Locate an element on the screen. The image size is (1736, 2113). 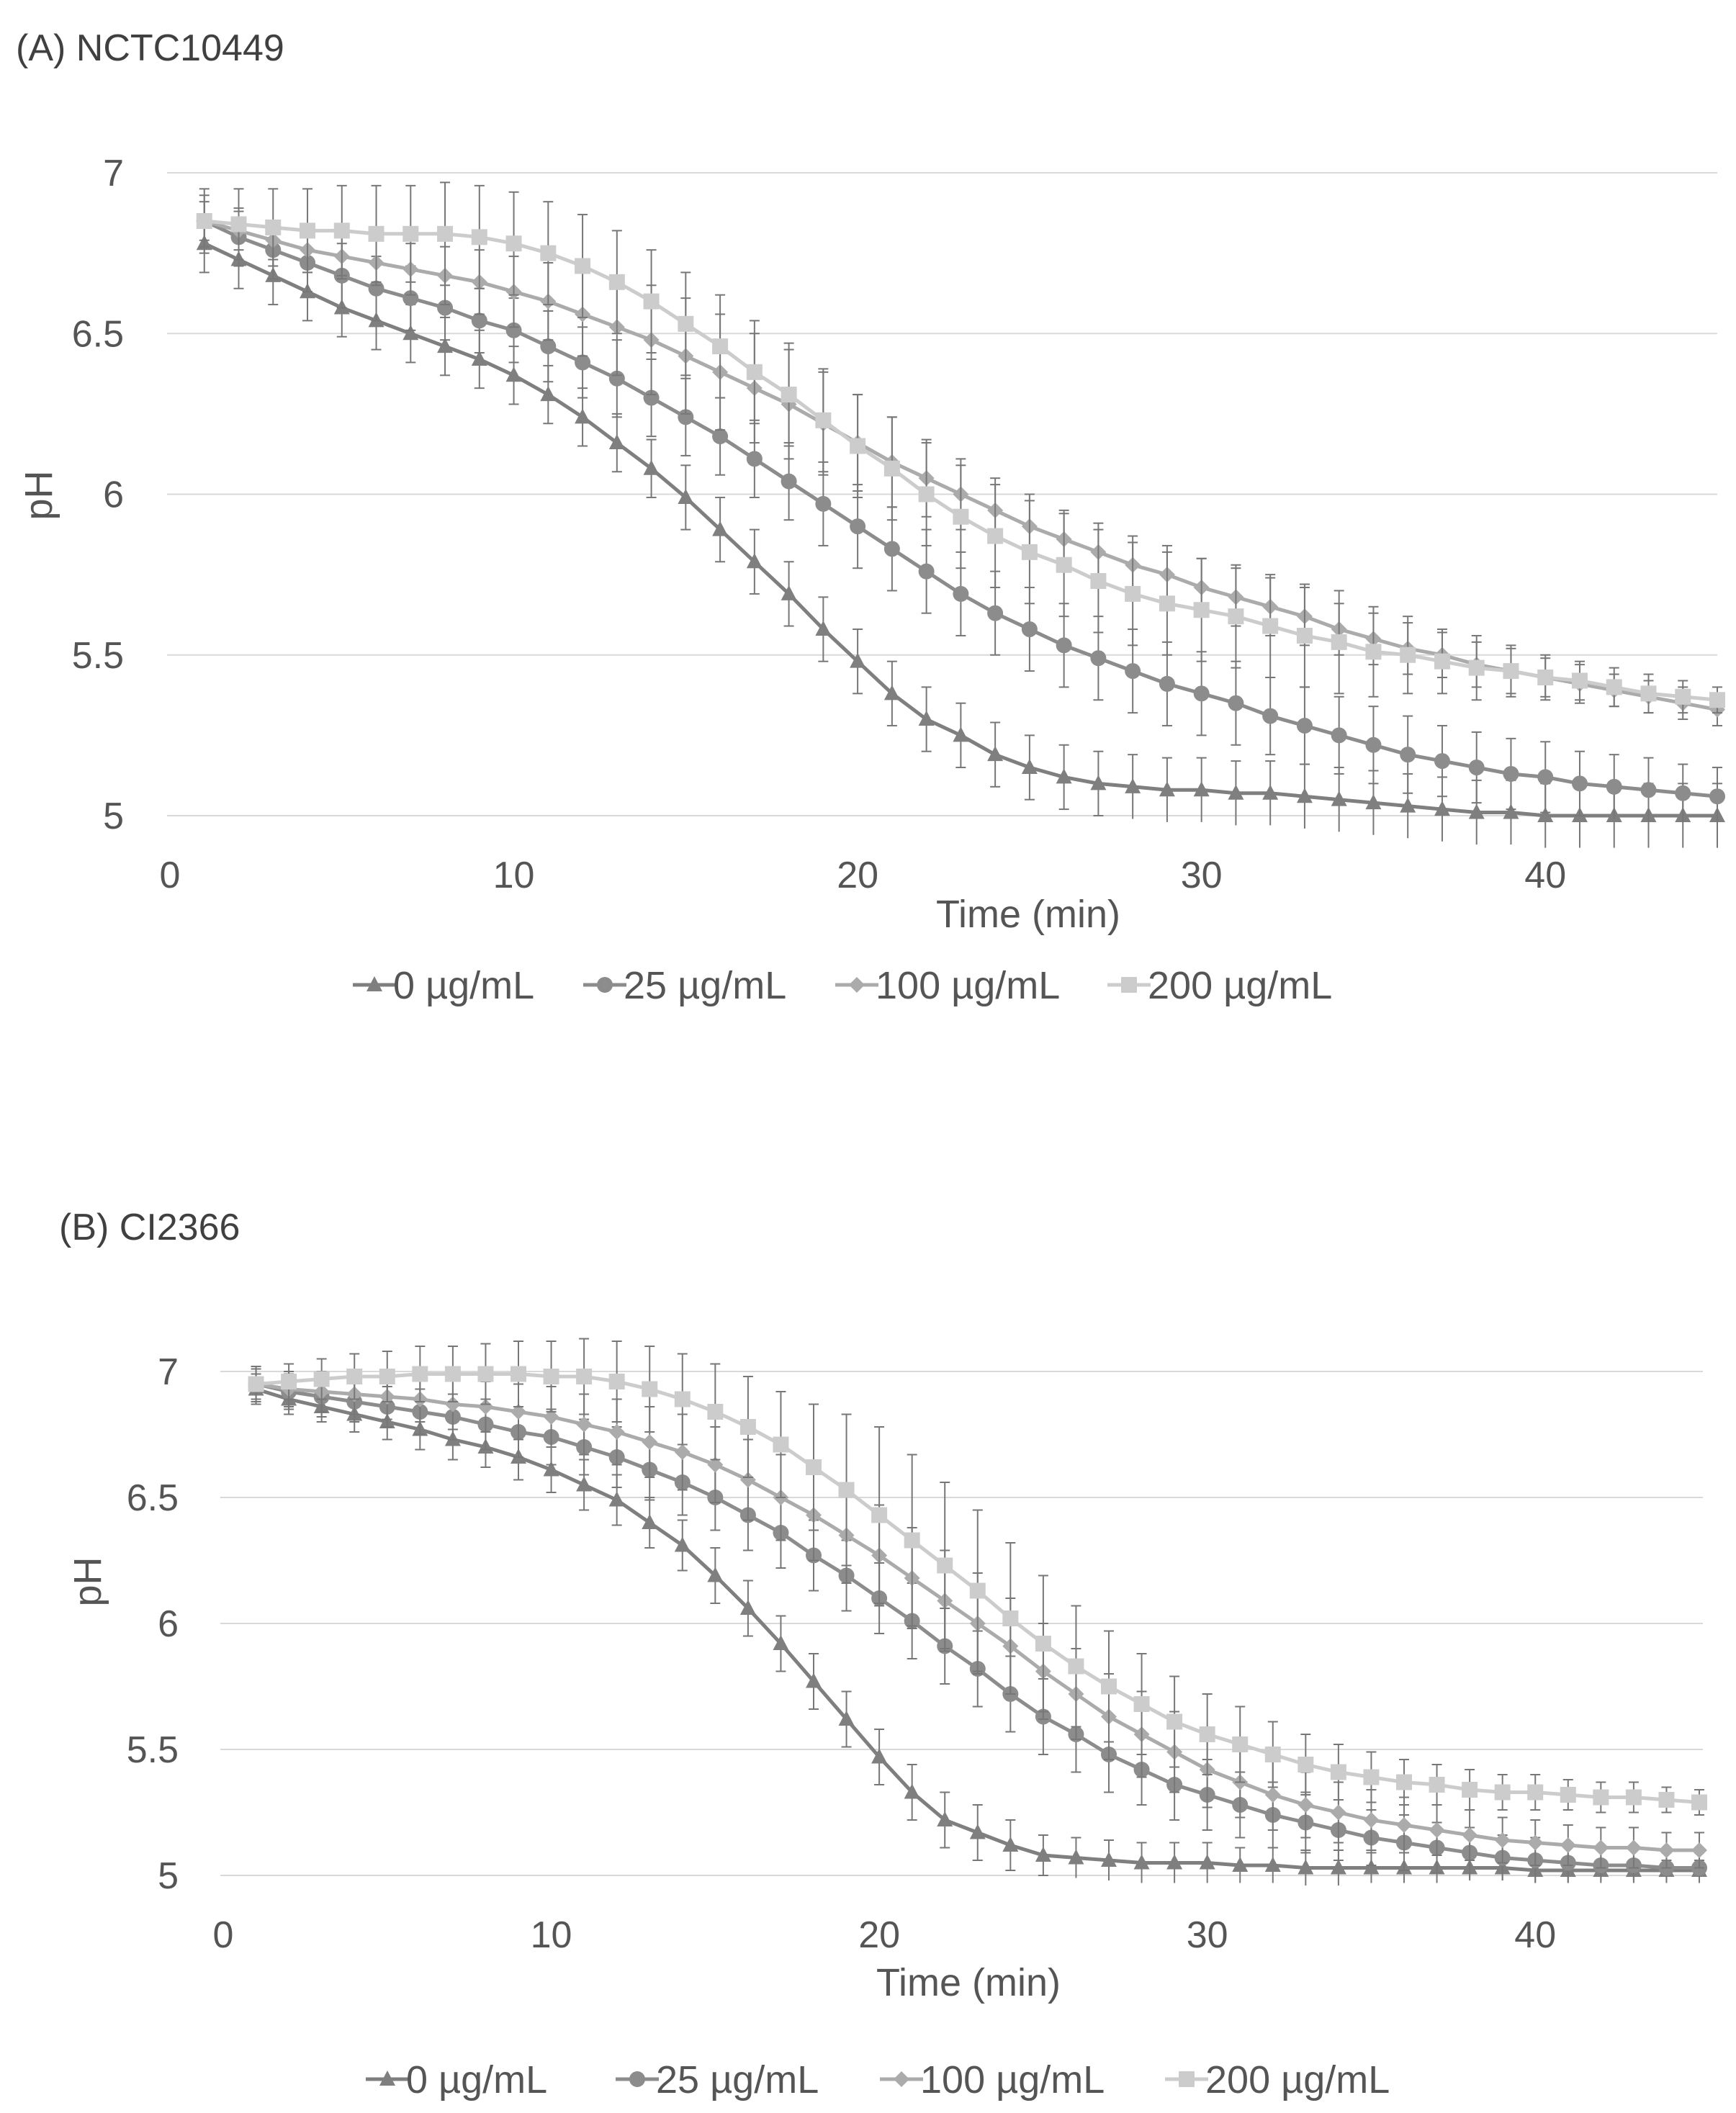
chart-title: (A) NCTC10449 is located at coordinates (150, 48).